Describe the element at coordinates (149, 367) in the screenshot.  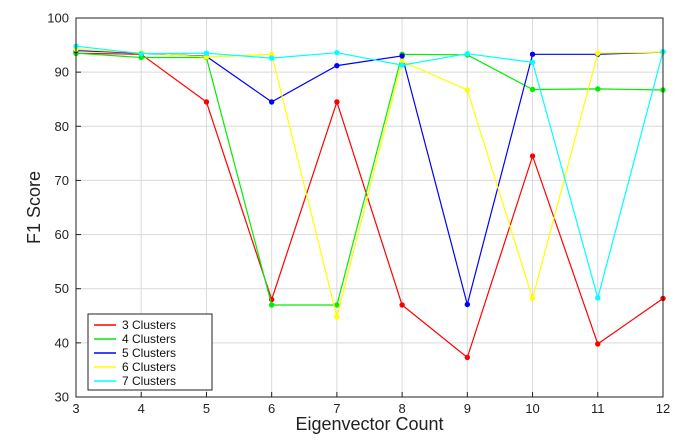
I see `legend-label: 6 Clusters` at that location.